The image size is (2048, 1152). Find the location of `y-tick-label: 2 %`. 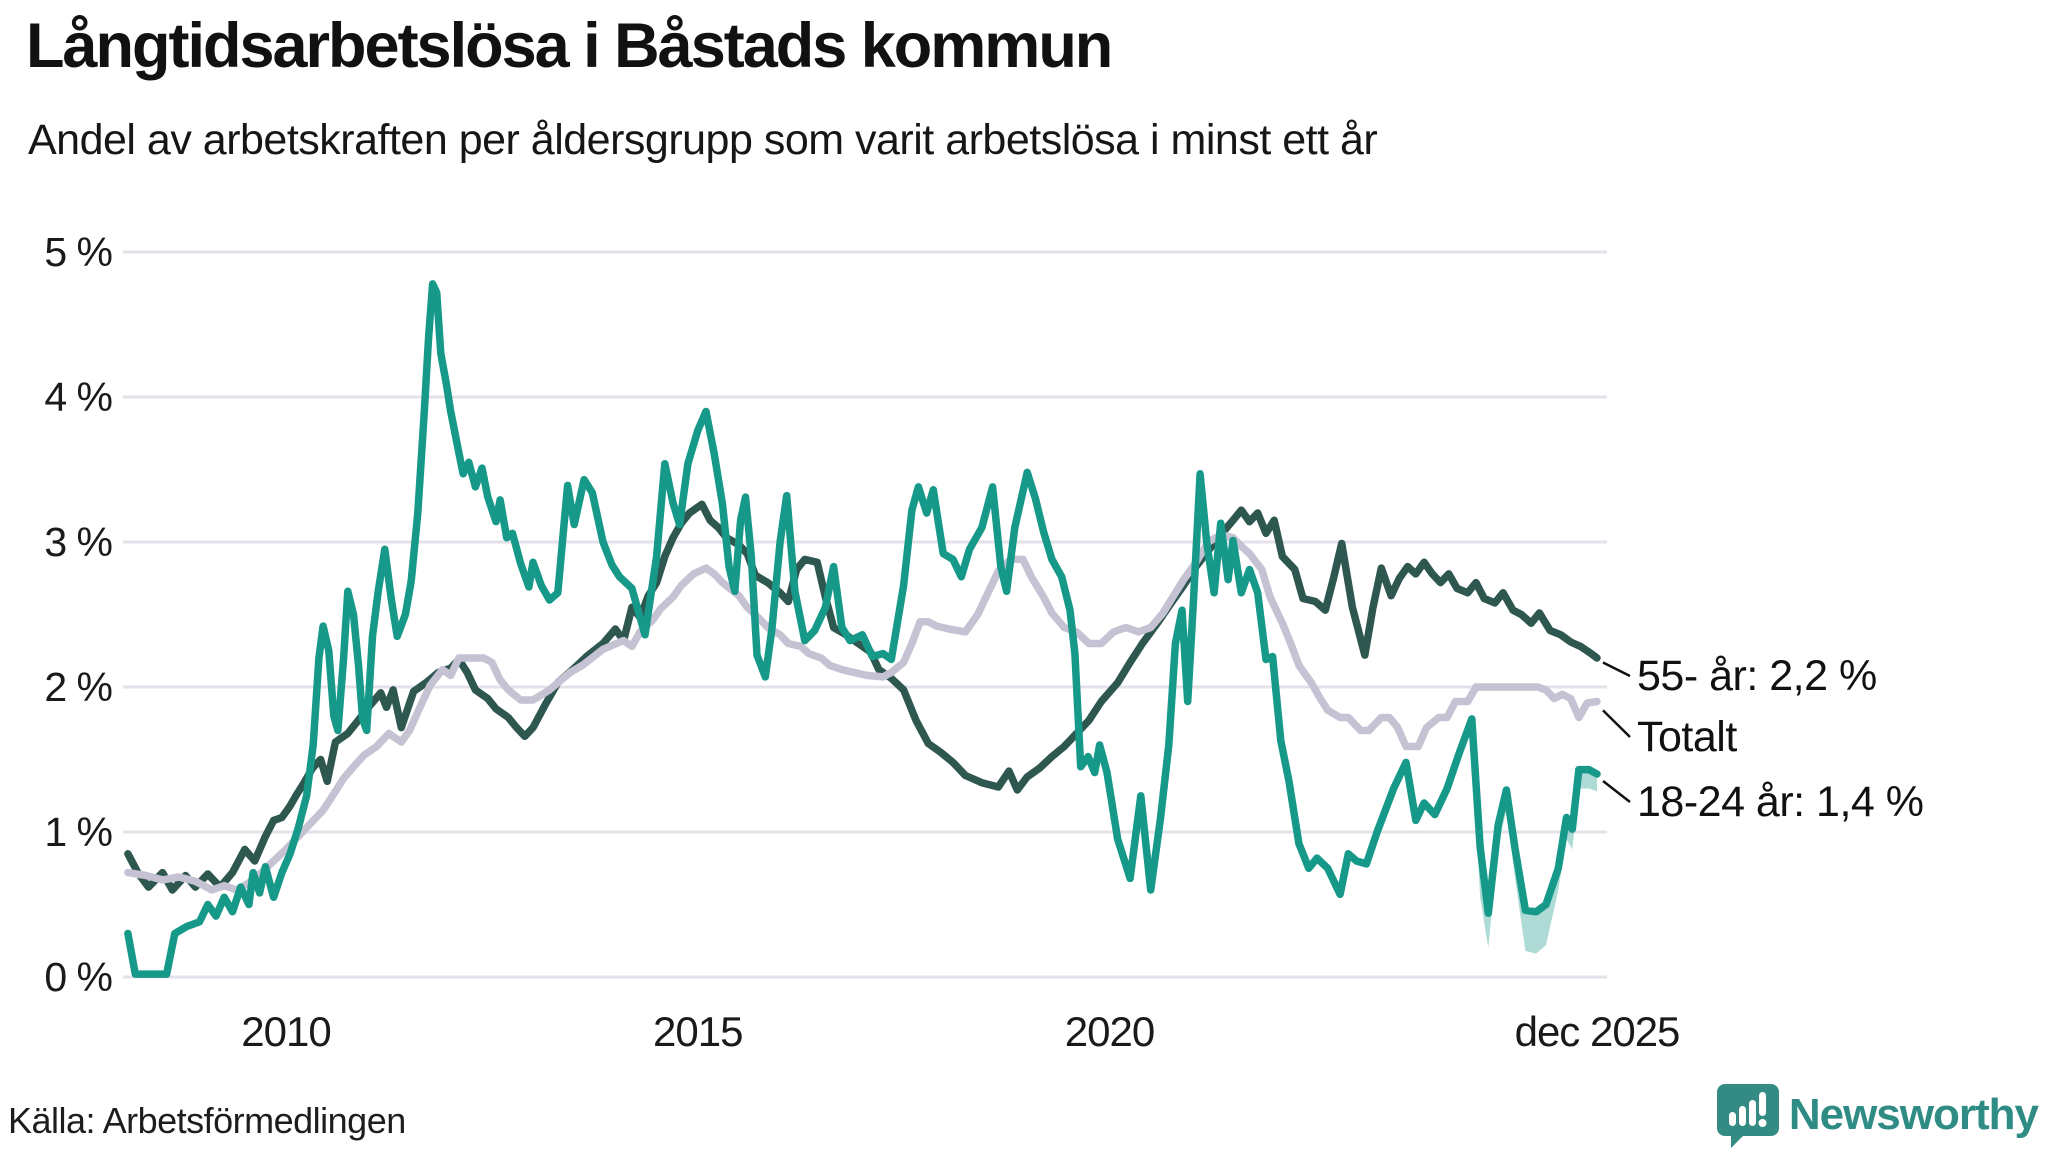

y-tick-label: 2 % is located at coordinates (78, 687).